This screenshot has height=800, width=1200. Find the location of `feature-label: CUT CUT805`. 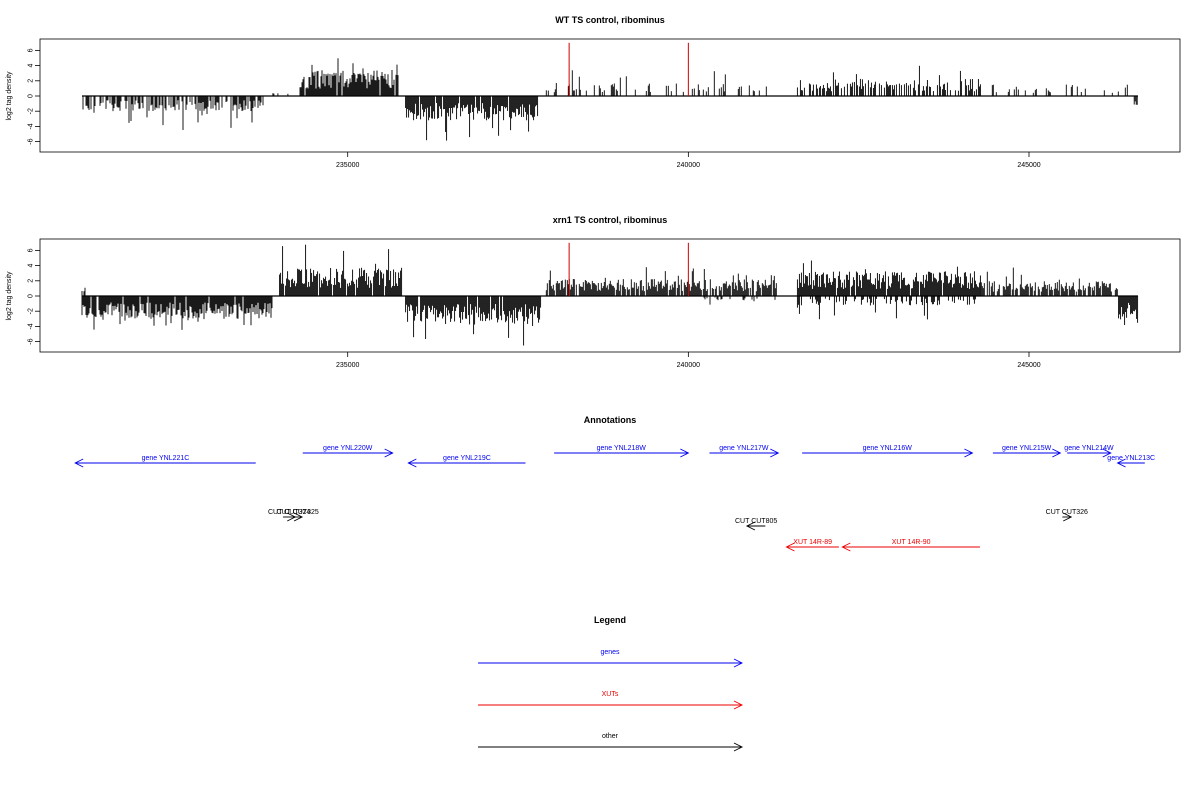

feature-label: CUT CUT805 is located at coordinates (756, 521).